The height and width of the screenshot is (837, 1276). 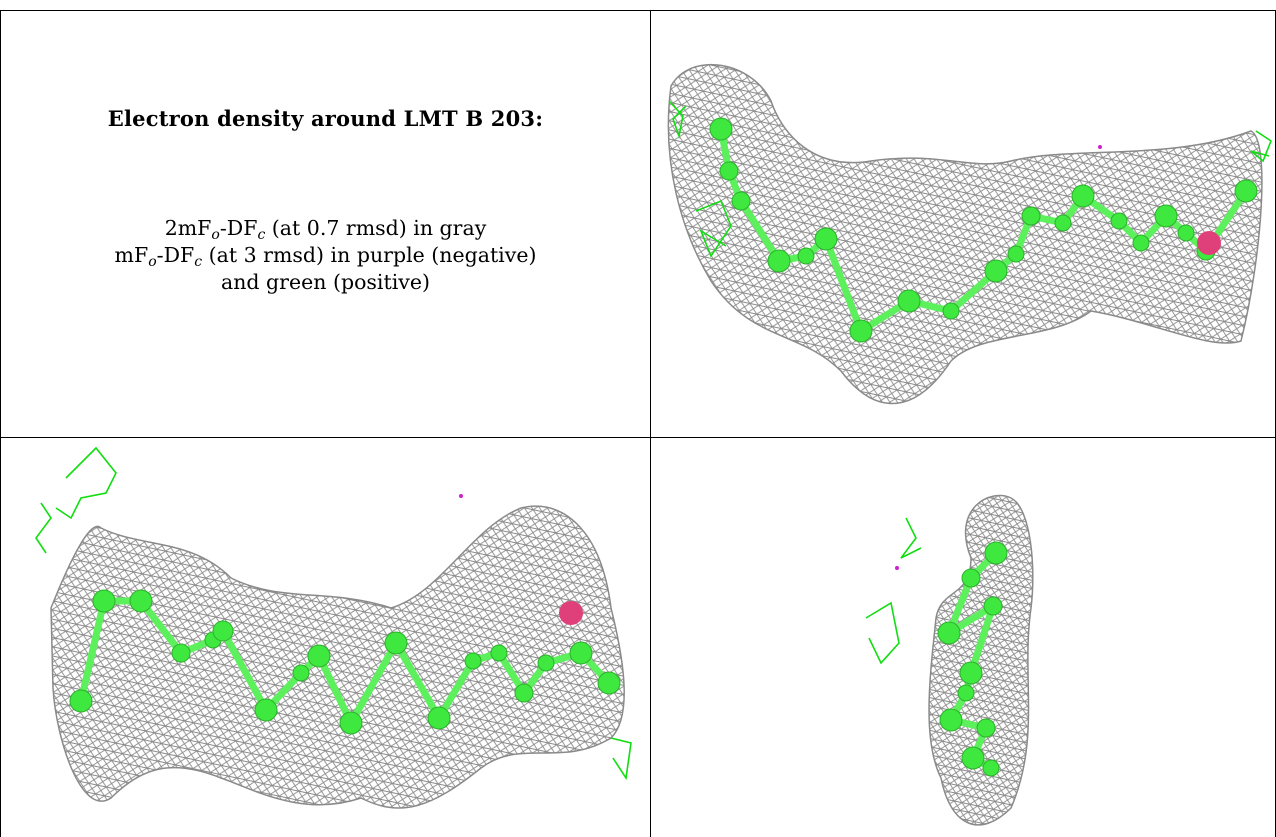 I want to click on legend-line1-b: -DF, so click(x=239, y=228).